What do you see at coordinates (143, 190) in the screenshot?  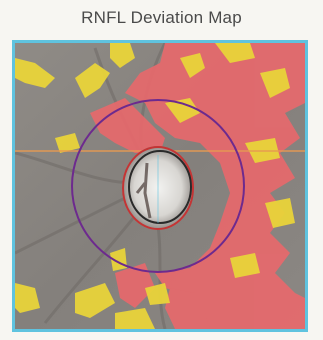 I see `disc-vessels` at bounding box center [143, 190].